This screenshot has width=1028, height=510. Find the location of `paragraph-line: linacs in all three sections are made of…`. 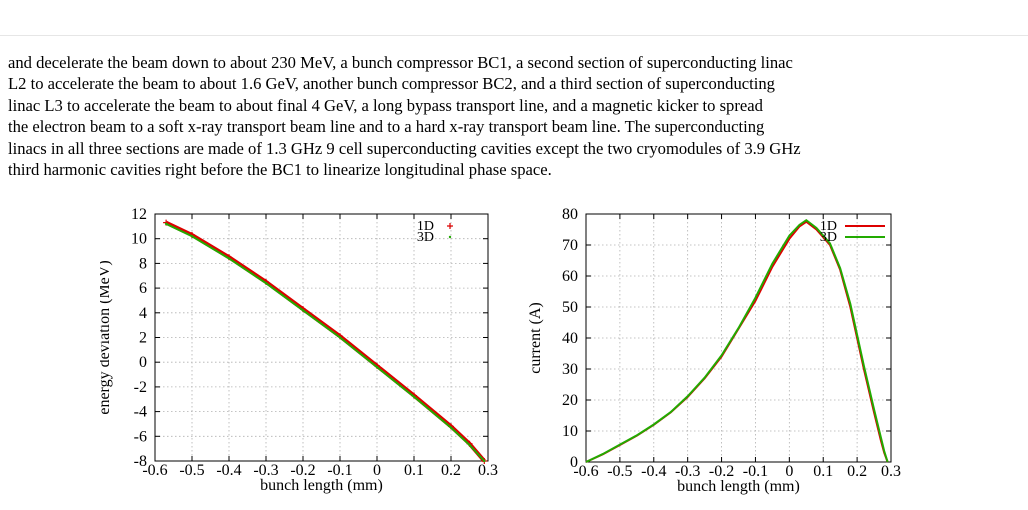

paragraph-line: linacs in all three sections are made of… is located at coordinates (404, 148).